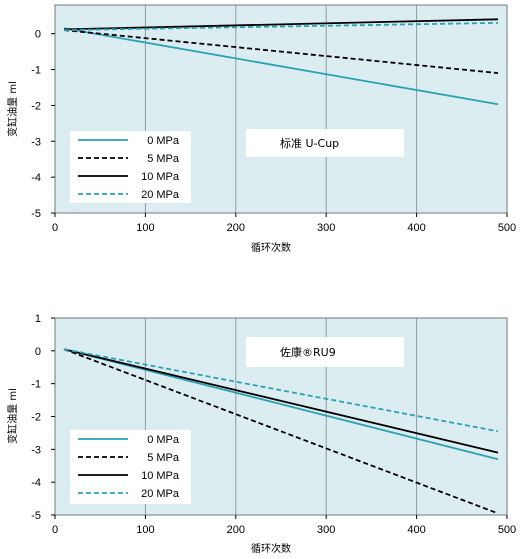 The width and height of the screenshot is (526, 559). I want to click on series-line-10-mpa, so click(281, 24).